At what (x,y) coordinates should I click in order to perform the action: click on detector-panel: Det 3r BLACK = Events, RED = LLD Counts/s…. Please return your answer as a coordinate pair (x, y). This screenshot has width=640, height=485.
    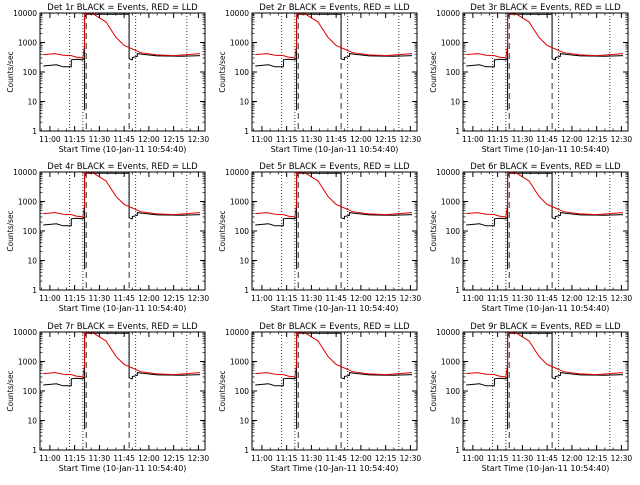
    Looking at the image, I should click on (530, 78).